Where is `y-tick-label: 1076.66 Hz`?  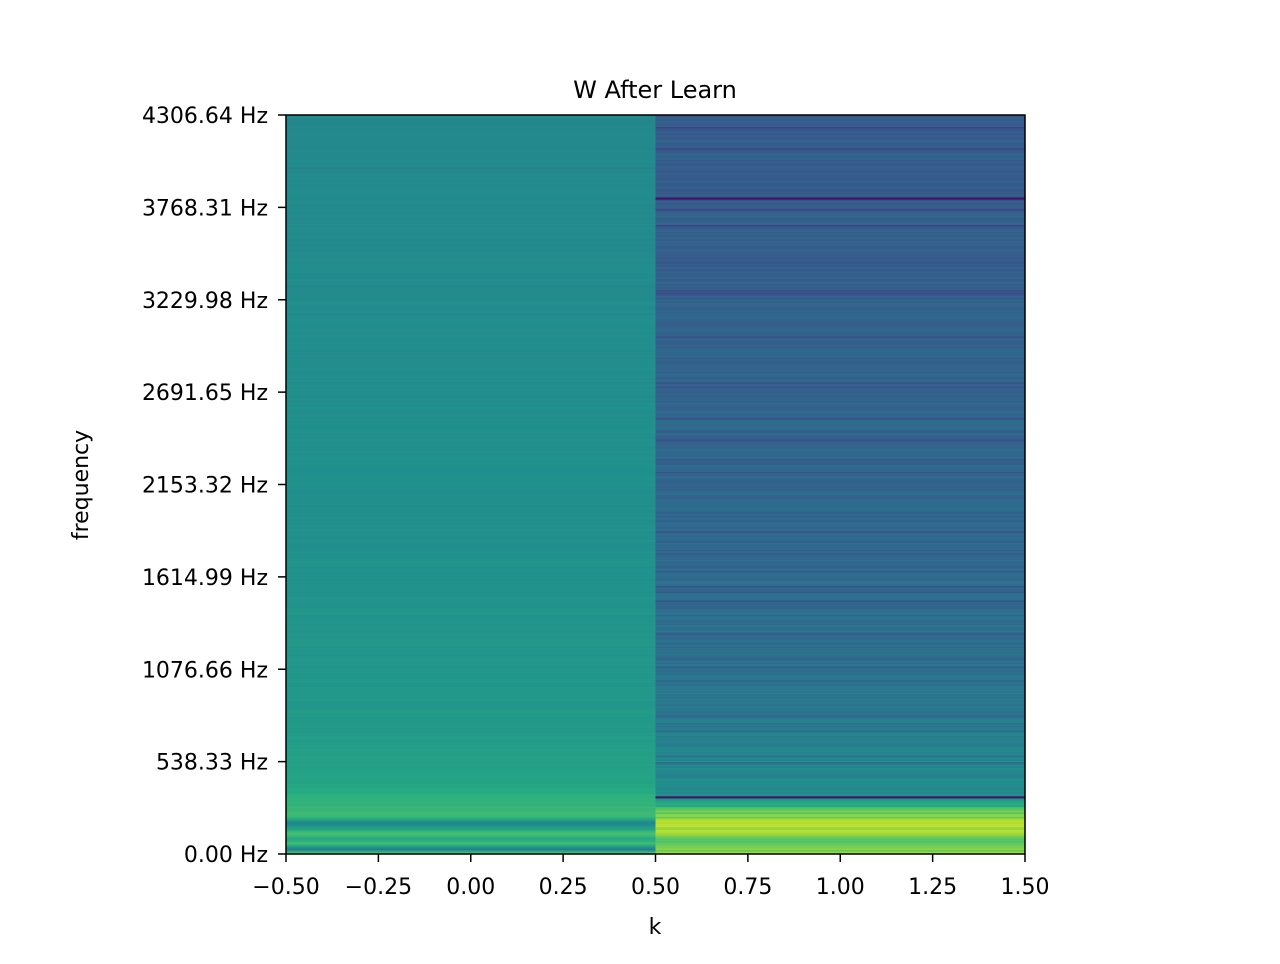
y-tick-label: 1076.66 Hz is located at coordinates (205, 670).